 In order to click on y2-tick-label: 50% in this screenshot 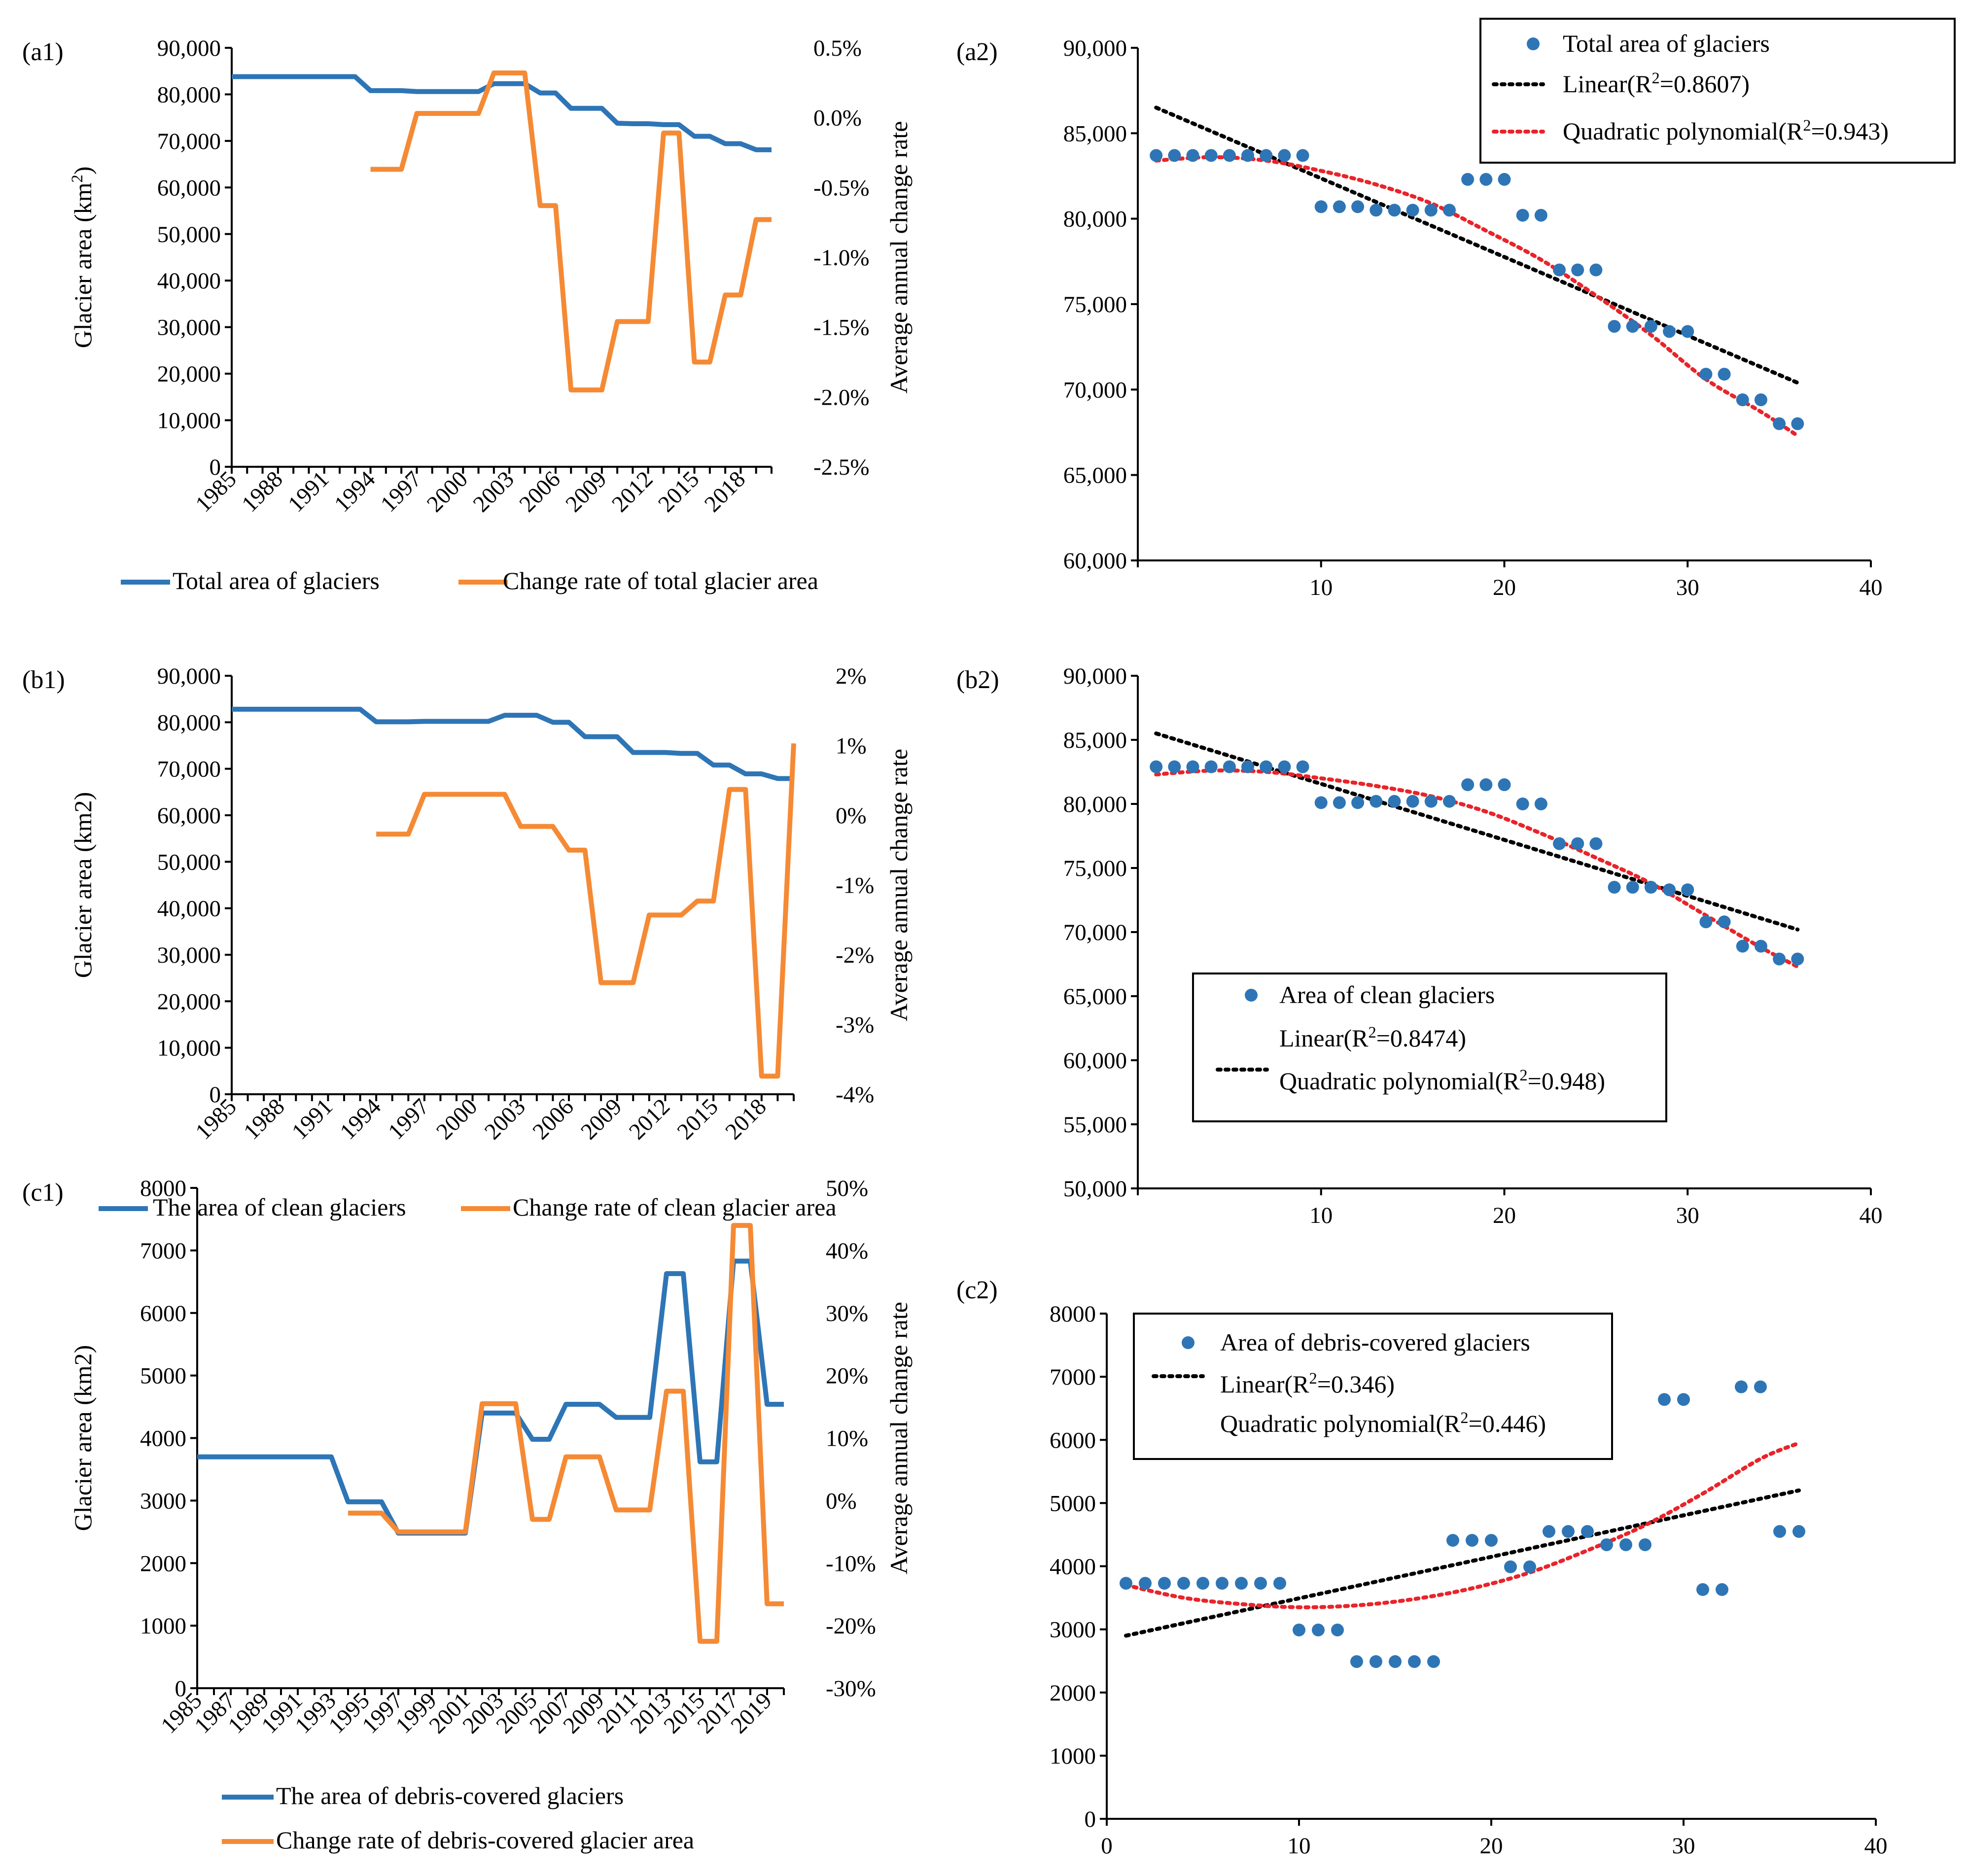, I will do `click(847, 1188)`.